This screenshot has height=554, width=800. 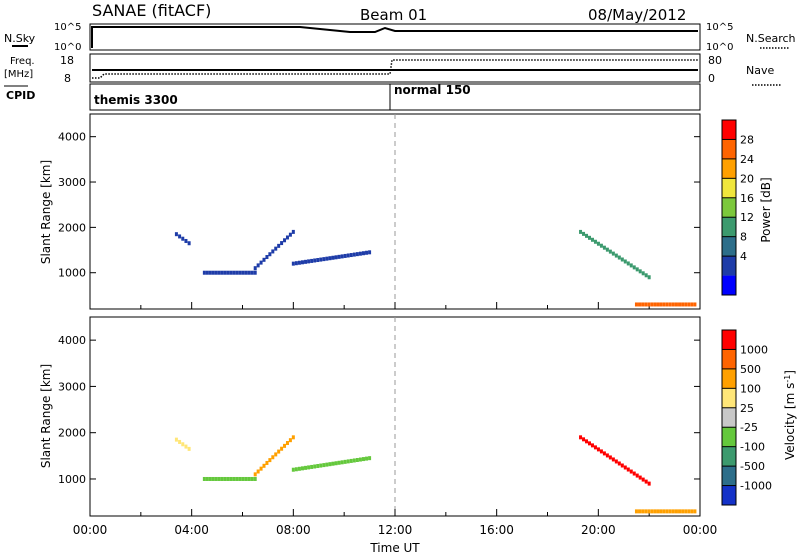 I want to click on velocity-colorbar-label: Velocity [m s-1], so click(x=790, y=415).